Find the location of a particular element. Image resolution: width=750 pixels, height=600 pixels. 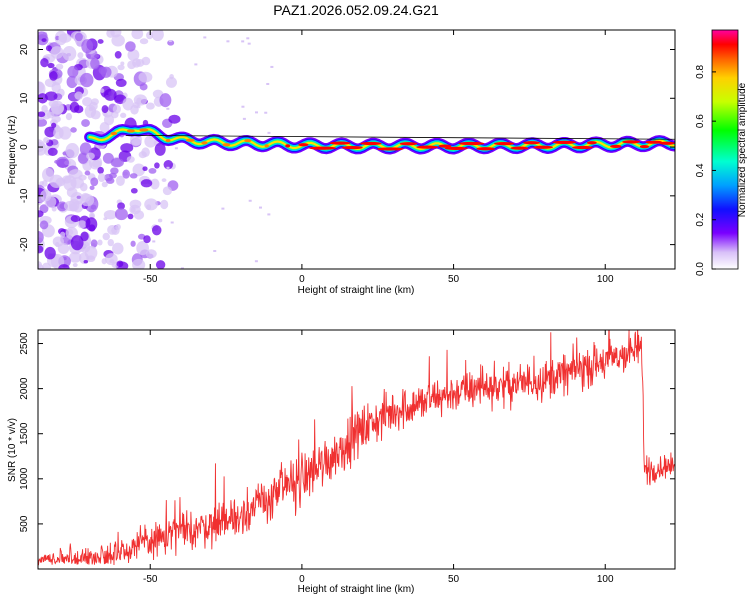

spectrogram-y-tick-label: -10 is located at coordinates (24, 195).